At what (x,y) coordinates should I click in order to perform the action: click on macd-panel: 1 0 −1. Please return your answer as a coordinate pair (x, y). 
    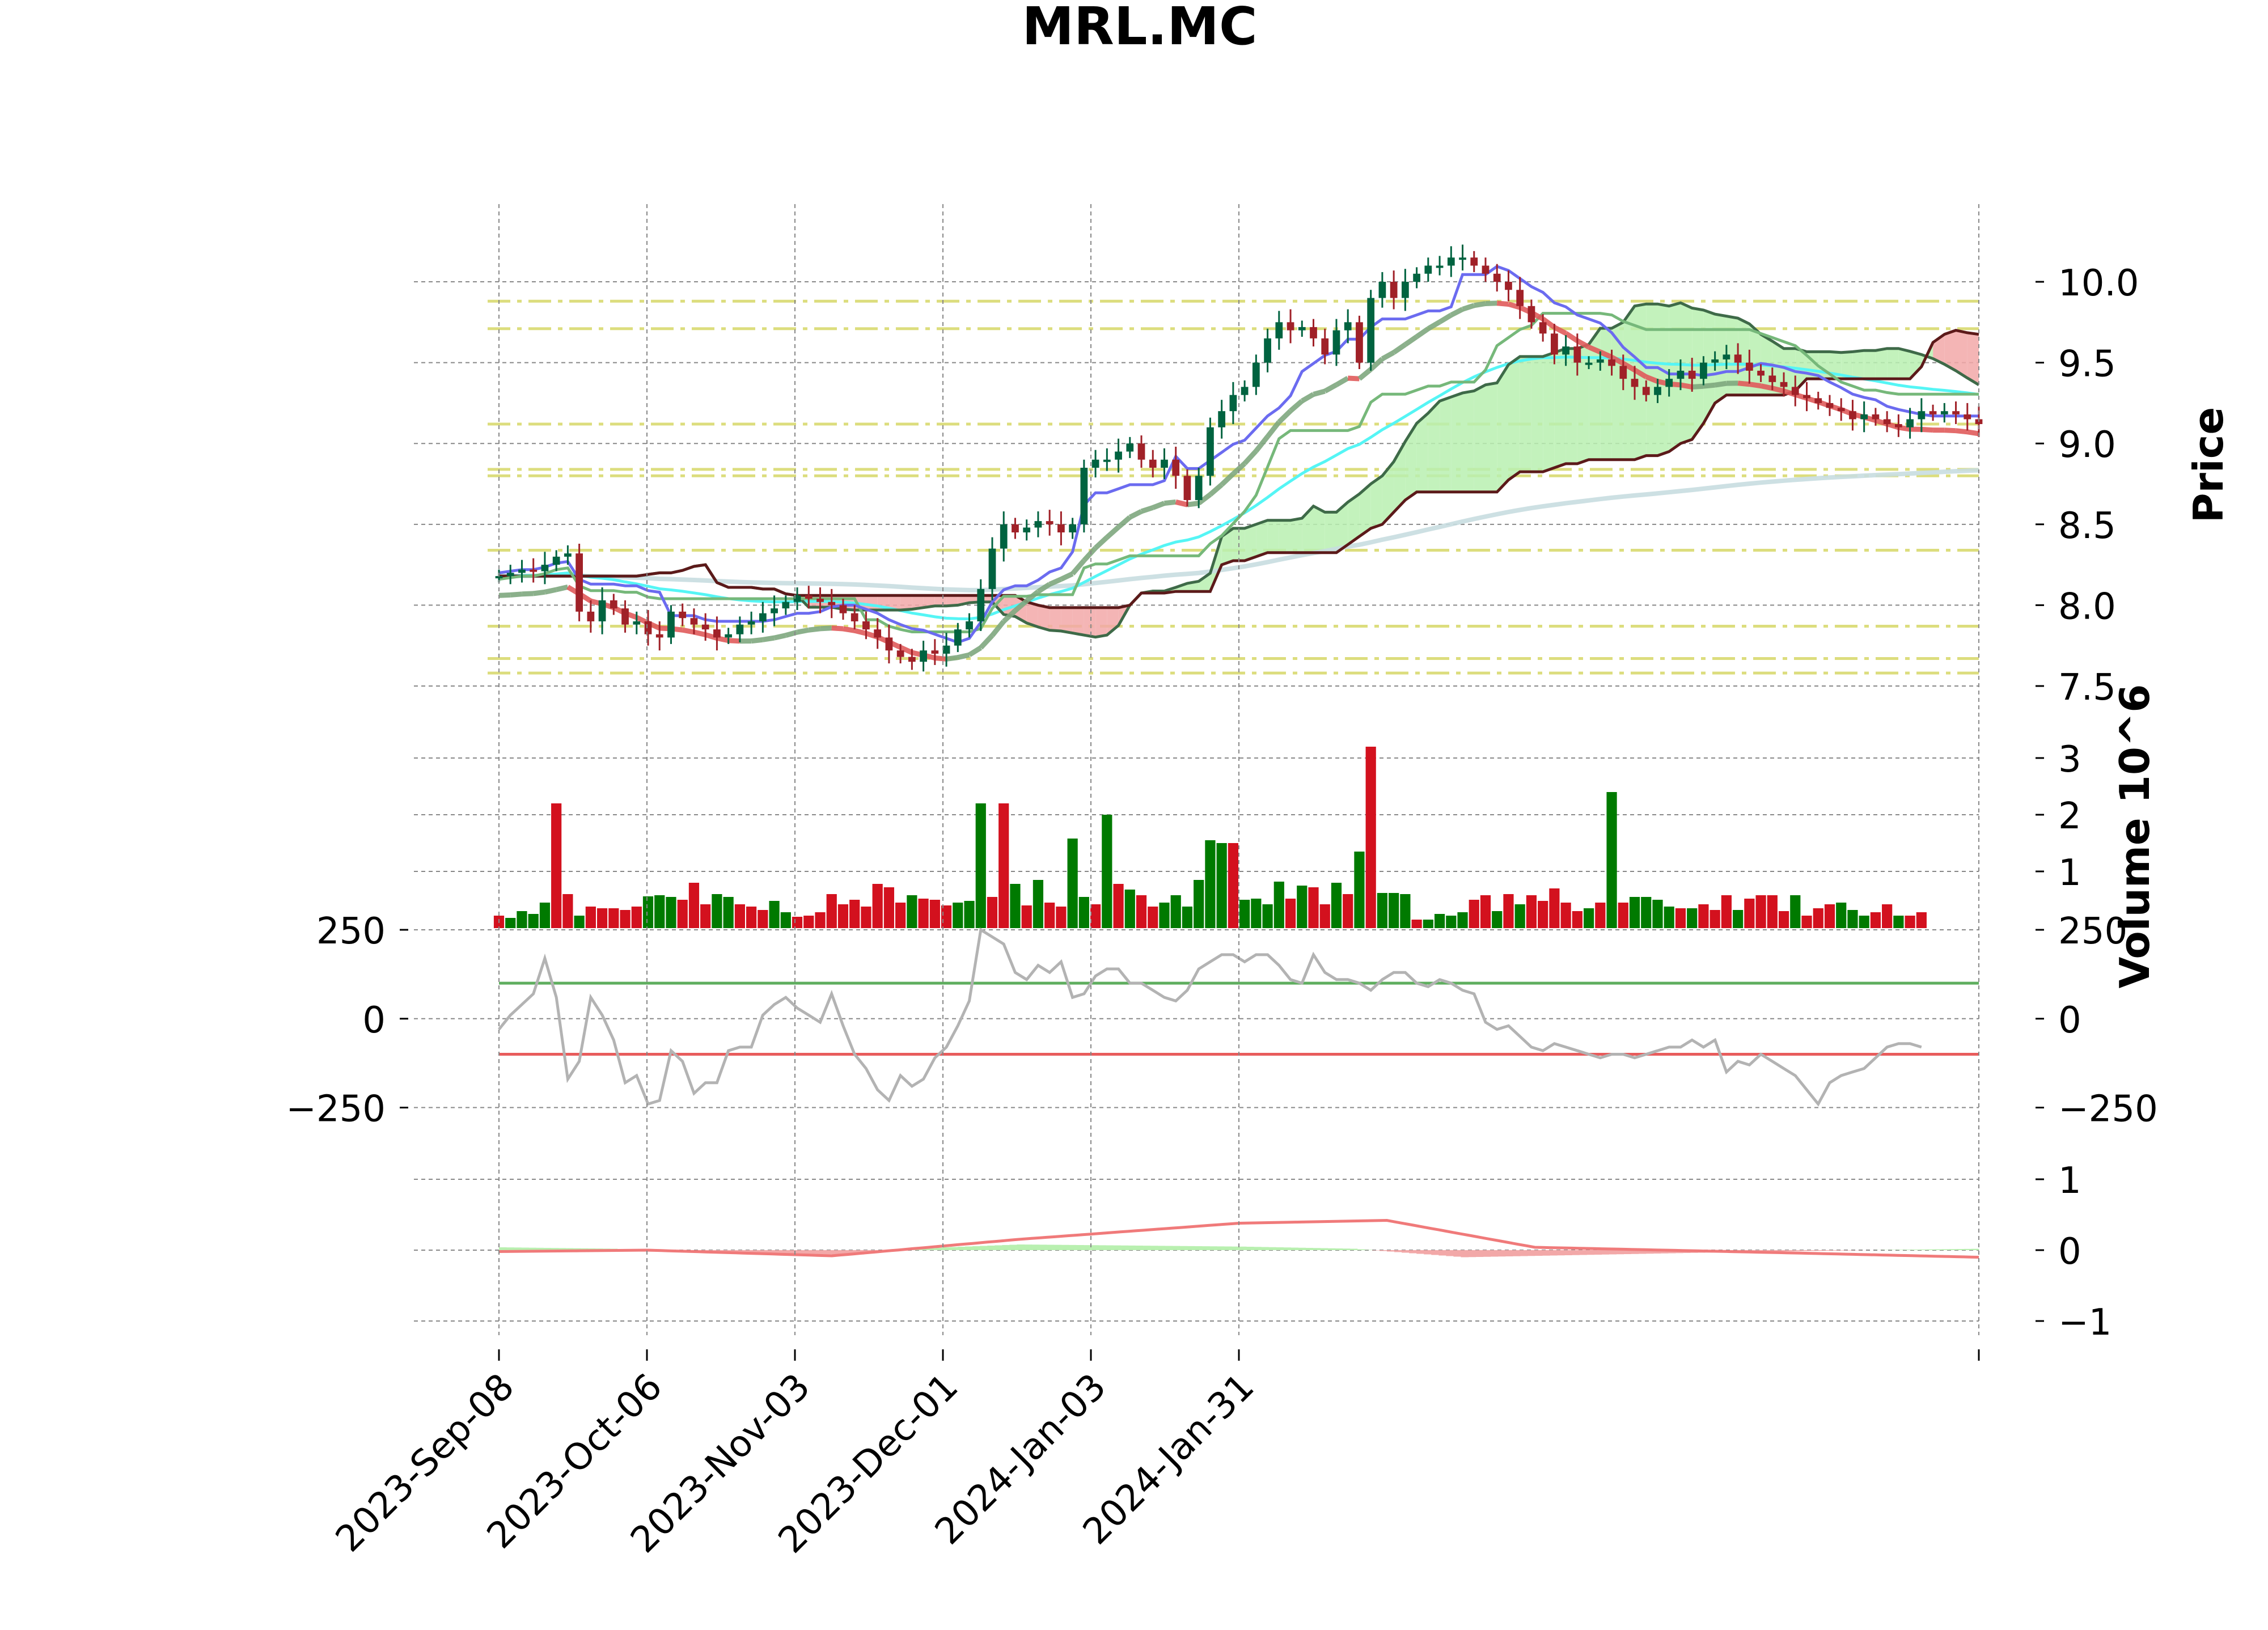
    Looking at the image, I should click on (1263, 1252).